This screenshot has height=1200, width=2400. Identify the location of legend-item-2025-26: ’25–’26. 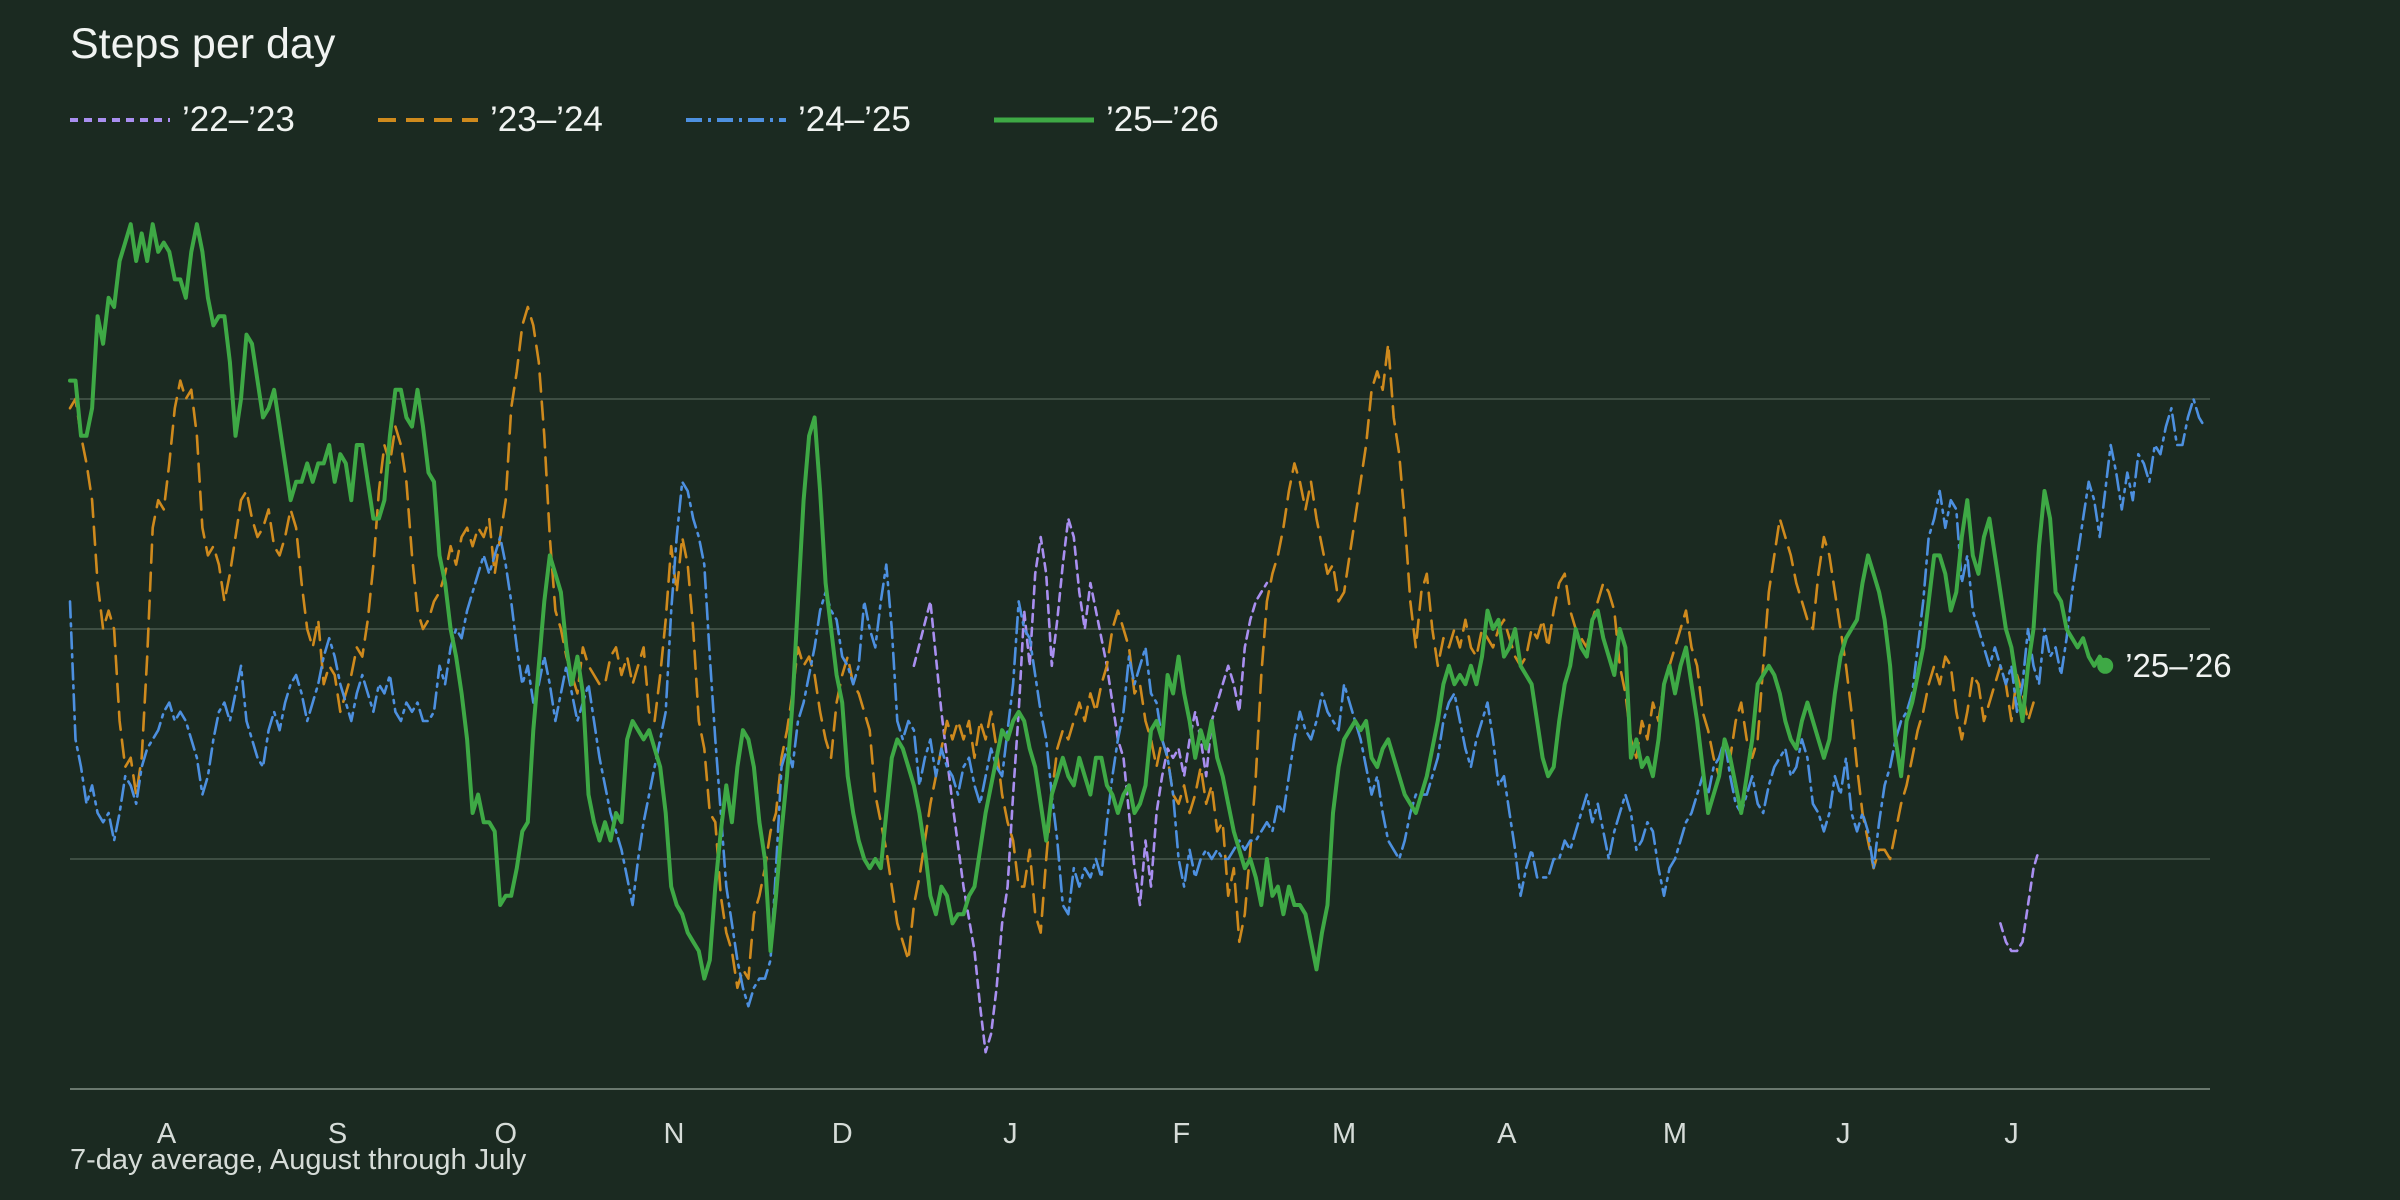
(1148, 120).